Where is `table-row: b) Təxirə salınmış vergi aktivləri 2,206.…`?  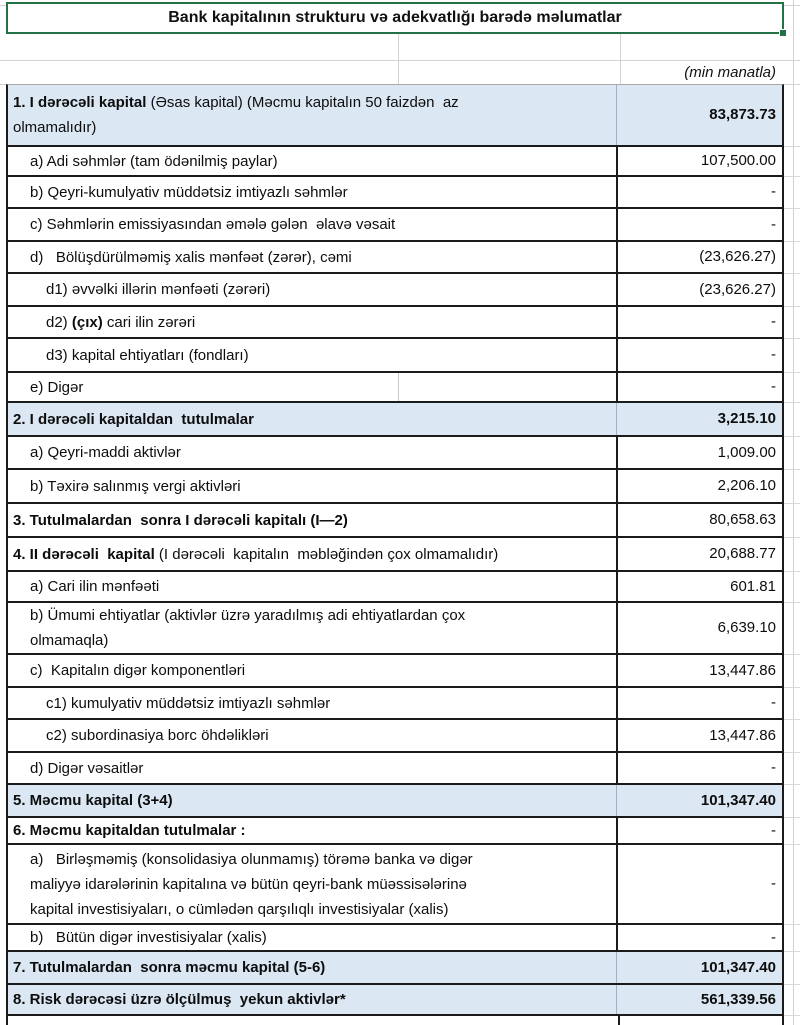 table-row: b) Təxirə salınmış vergi aktivləri 2,206.… is located at coordinates (404, 486).